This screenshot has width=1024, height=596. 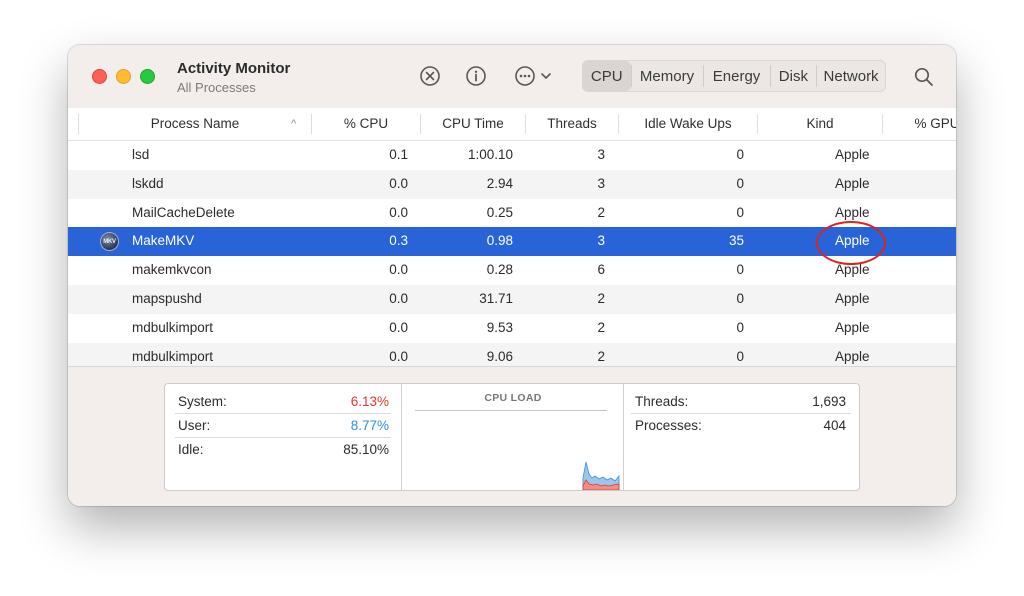 What do you see at coordinates (525, 76) in the screenshot?
I see `ellipsis-circle-icon` at bounding box center [525, 76].